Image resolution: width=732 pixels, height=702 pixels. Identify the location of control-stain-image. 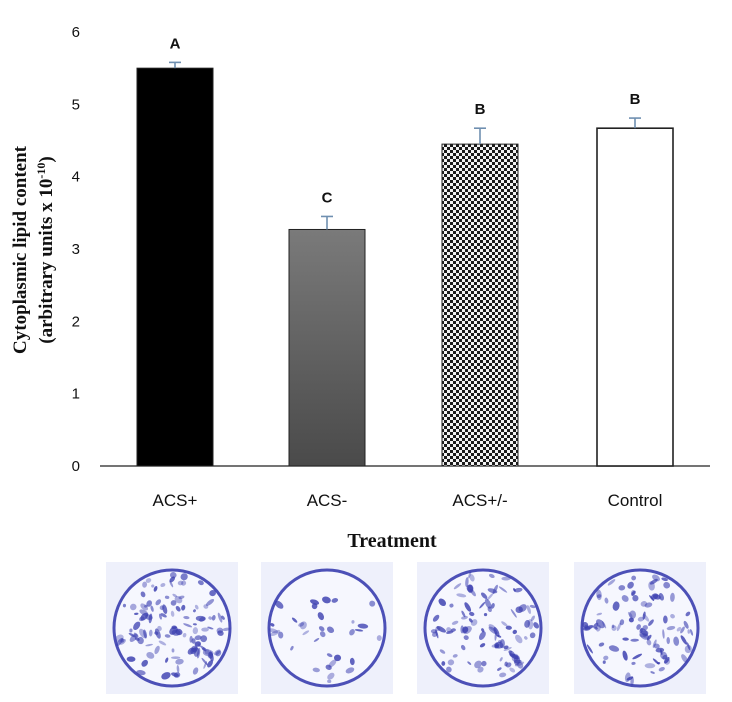
(640, 628).